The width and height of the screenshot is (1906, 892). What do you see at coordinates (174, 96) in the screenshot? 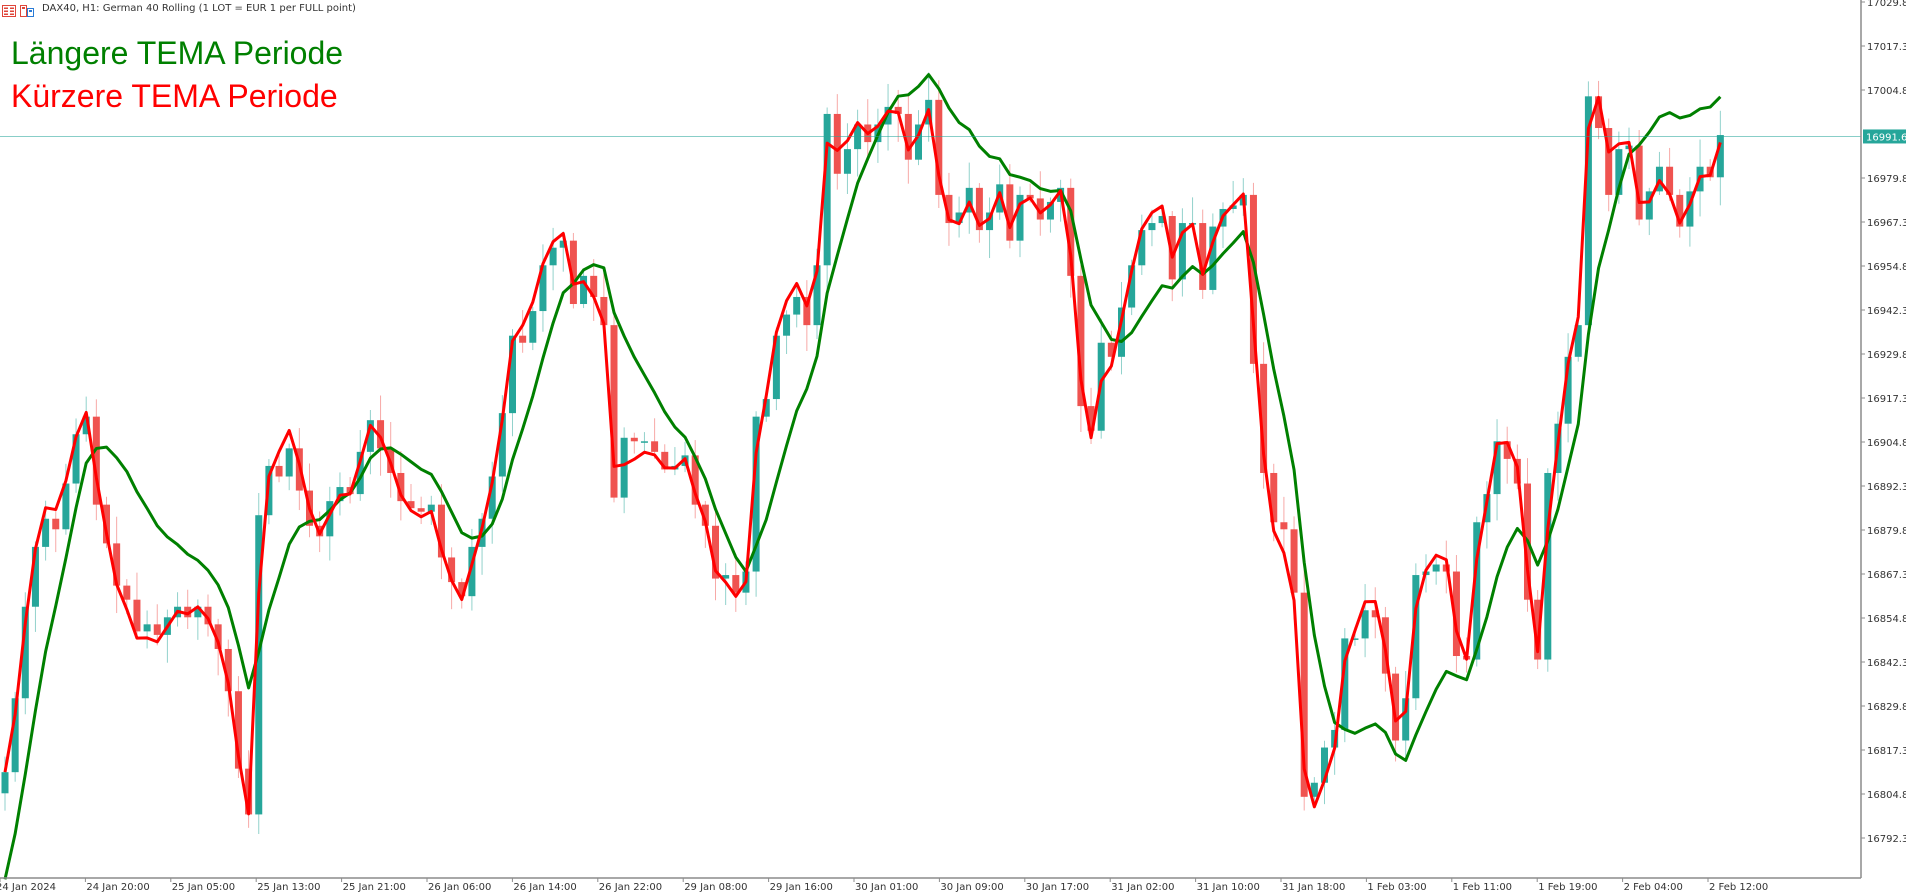
I see `legend-short-tema: Kürzere TEMA Periode` at bounding box center [174, 96].